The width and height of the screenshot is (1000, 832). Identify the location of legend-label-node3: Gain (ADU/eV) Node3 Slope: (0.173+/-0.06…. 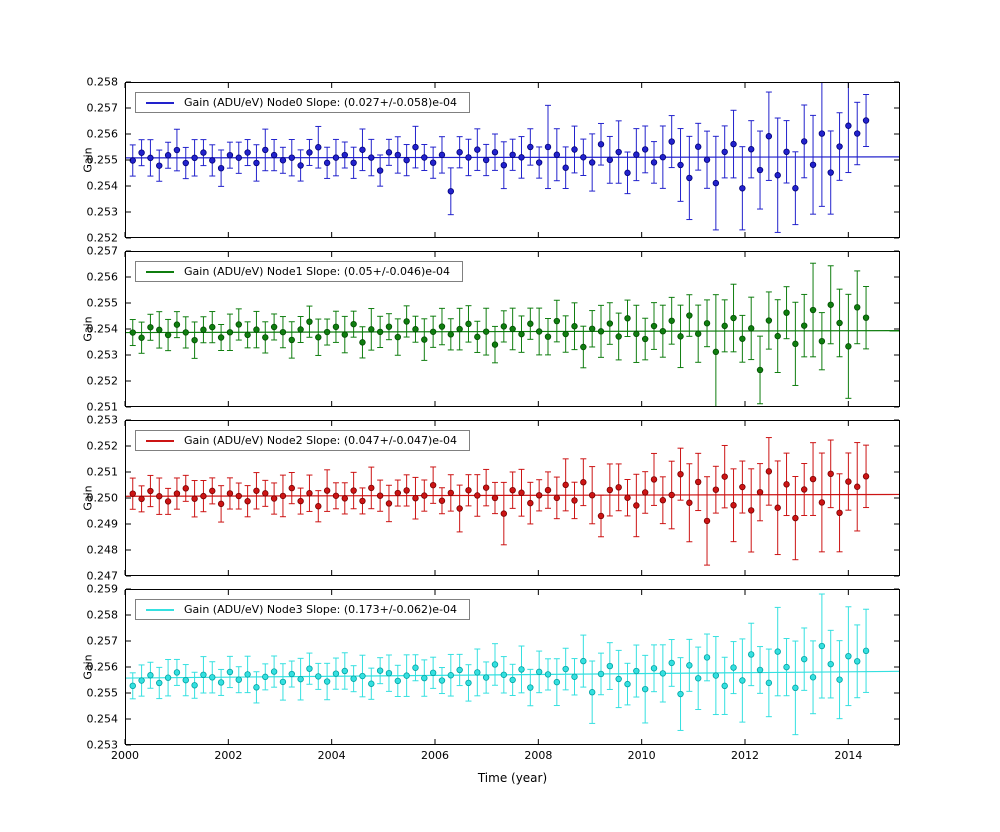
(321, 609).